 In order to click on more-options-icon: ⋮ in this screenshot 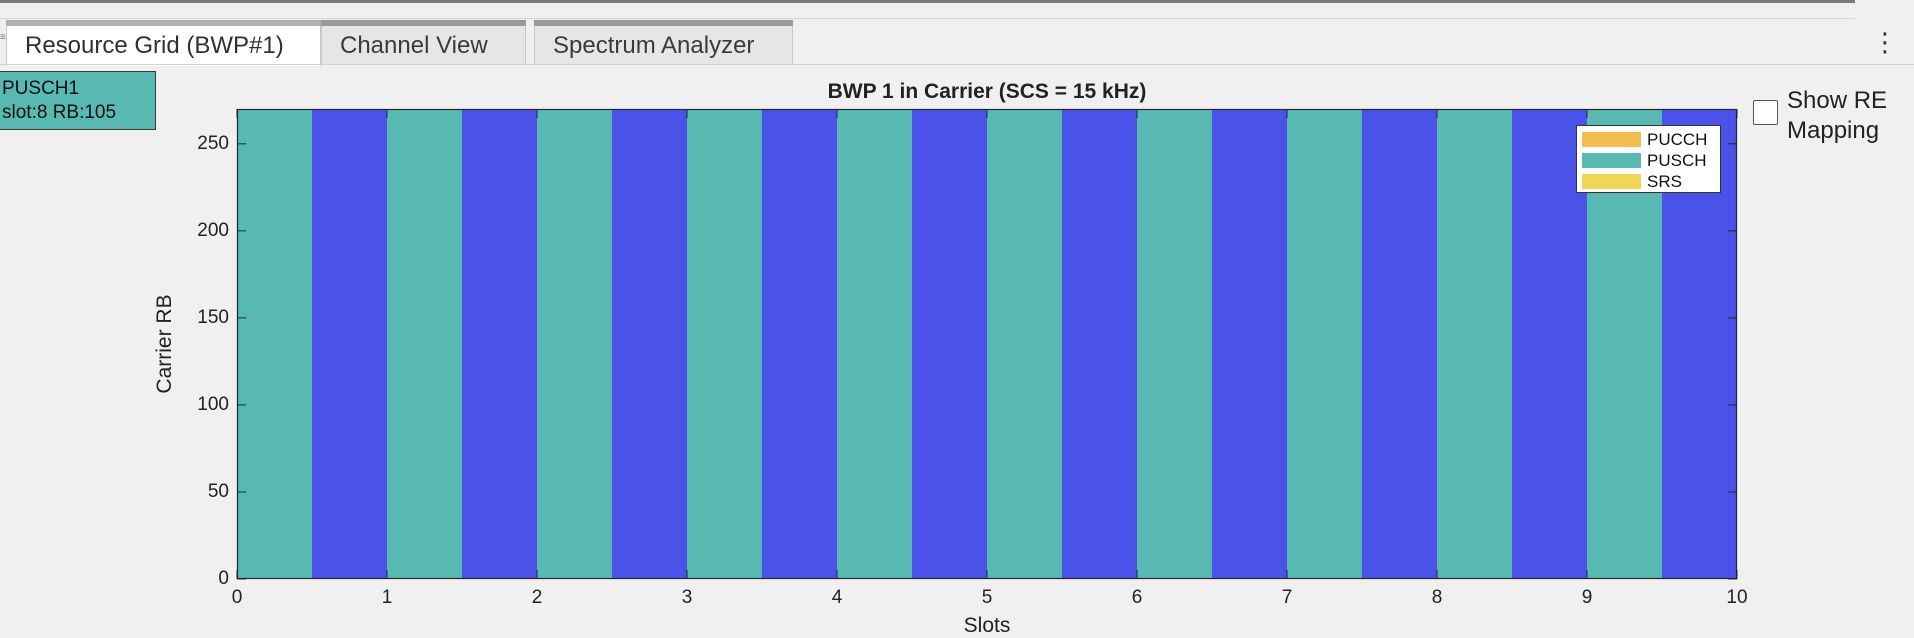, I will do `click(1885, 42)`.